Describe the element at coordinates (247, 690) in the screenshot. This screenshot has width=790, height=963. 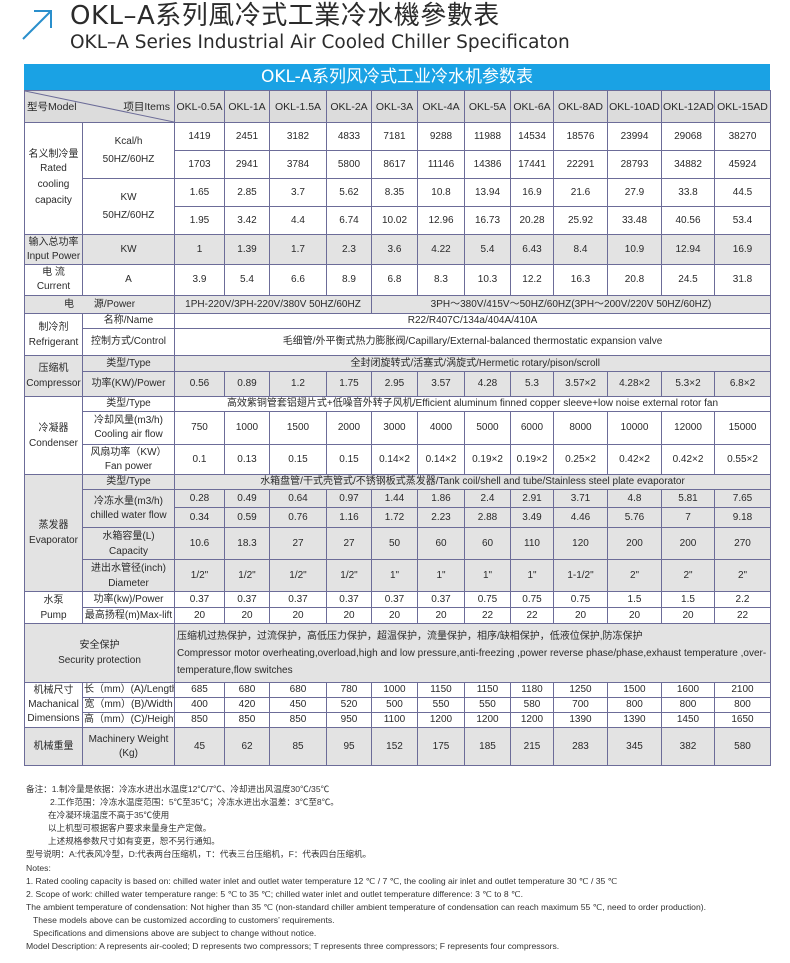
I see `value-cell: 680` at that location.